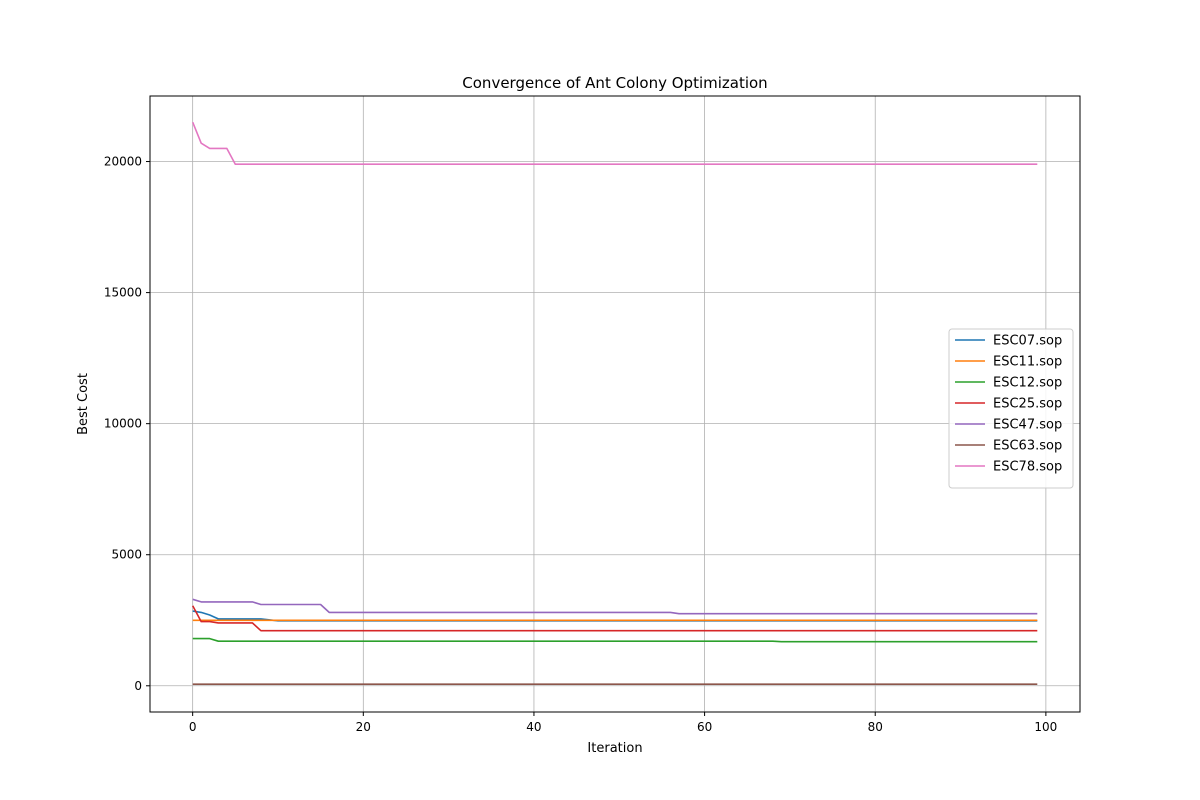 The width and height of the screenshot is (1200, 800). I want to click on x-tick-label: 0, so click(193, 727).